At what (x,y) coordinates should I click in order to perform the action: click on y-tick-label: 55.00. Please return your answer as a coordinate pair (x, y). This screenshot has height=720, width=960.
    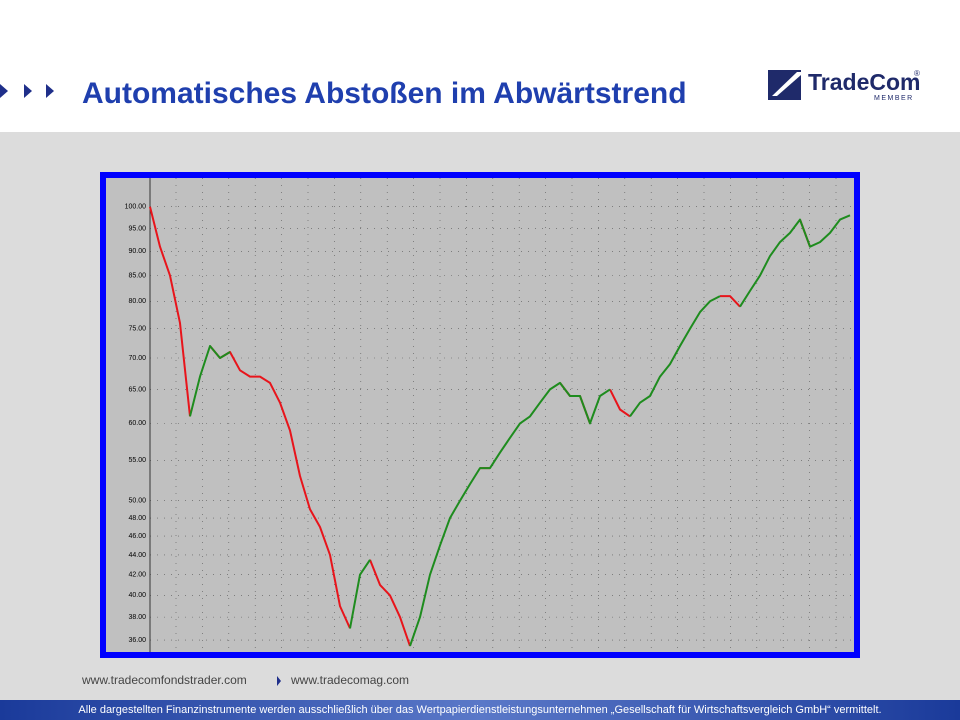
    Looking at the image, I should click on (137, 460).